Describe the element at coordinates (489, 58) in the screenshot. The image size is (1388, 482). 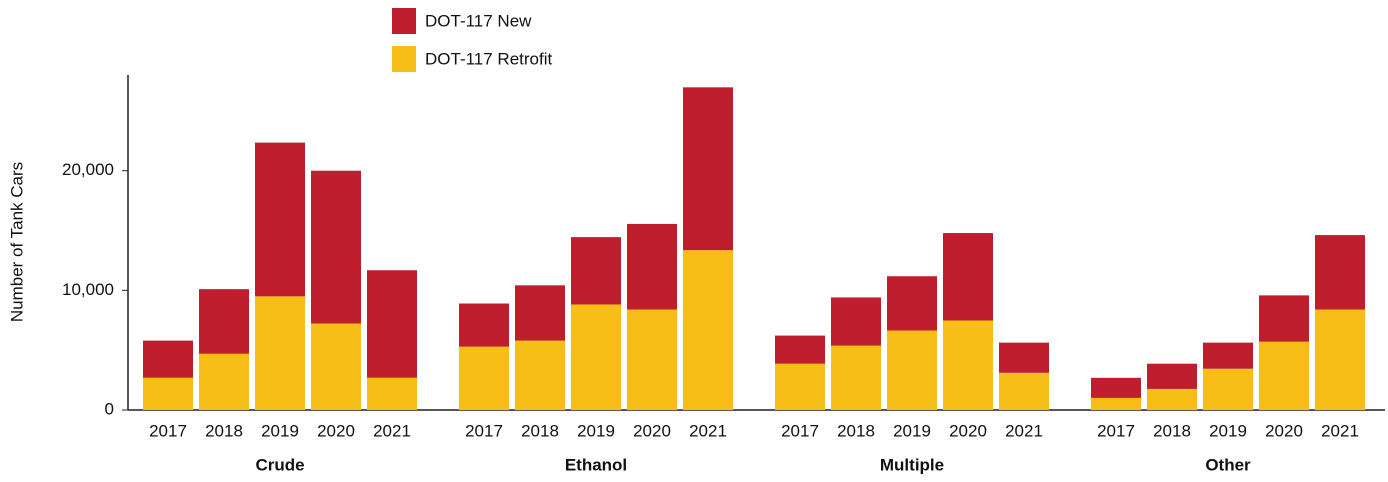
I see `legend-label: DOT-117 Retrofit` at that location.